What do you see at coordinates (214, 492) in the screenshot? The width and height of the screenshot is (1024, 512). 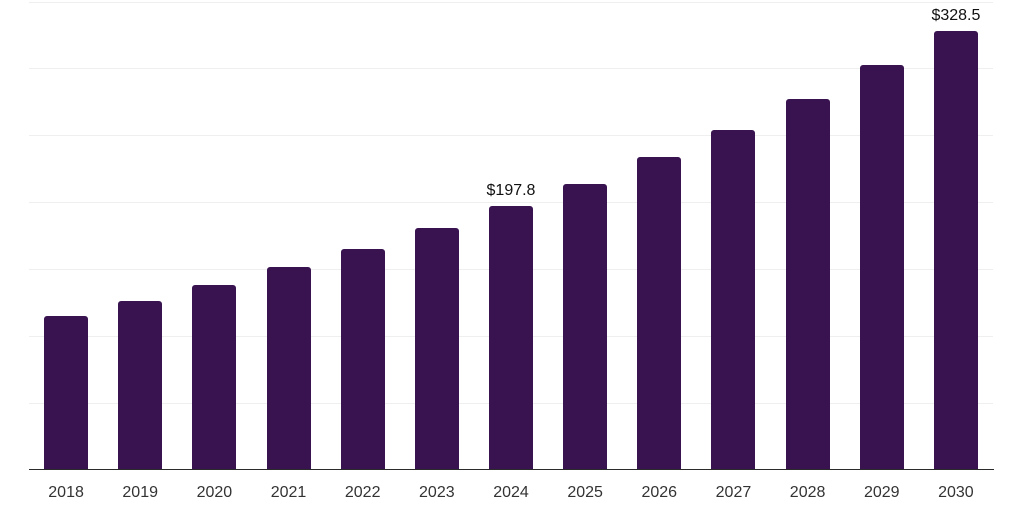 I see `x-tick-2020: 2020` at bounding box center [214, 492].